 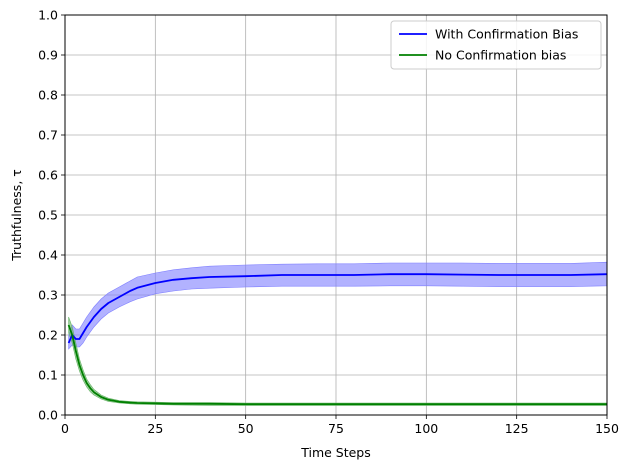 What do you see at coordinates (426, 428) in the screenshot?
I see `x-tick-label: 100` at bounding box center [426, 428].